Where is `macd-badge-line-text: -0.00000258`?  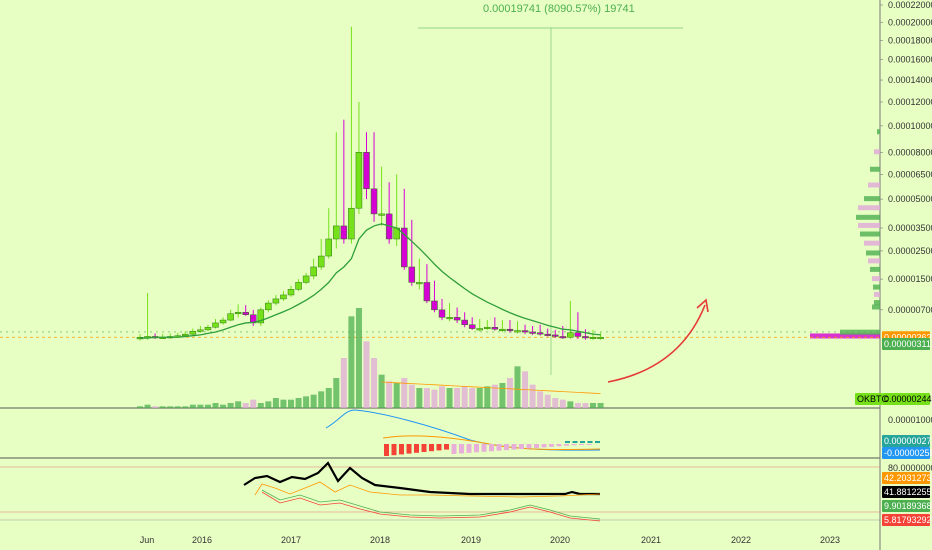
macd-badge-line-text: -0.00000258 is located at coordinates (908, 453).